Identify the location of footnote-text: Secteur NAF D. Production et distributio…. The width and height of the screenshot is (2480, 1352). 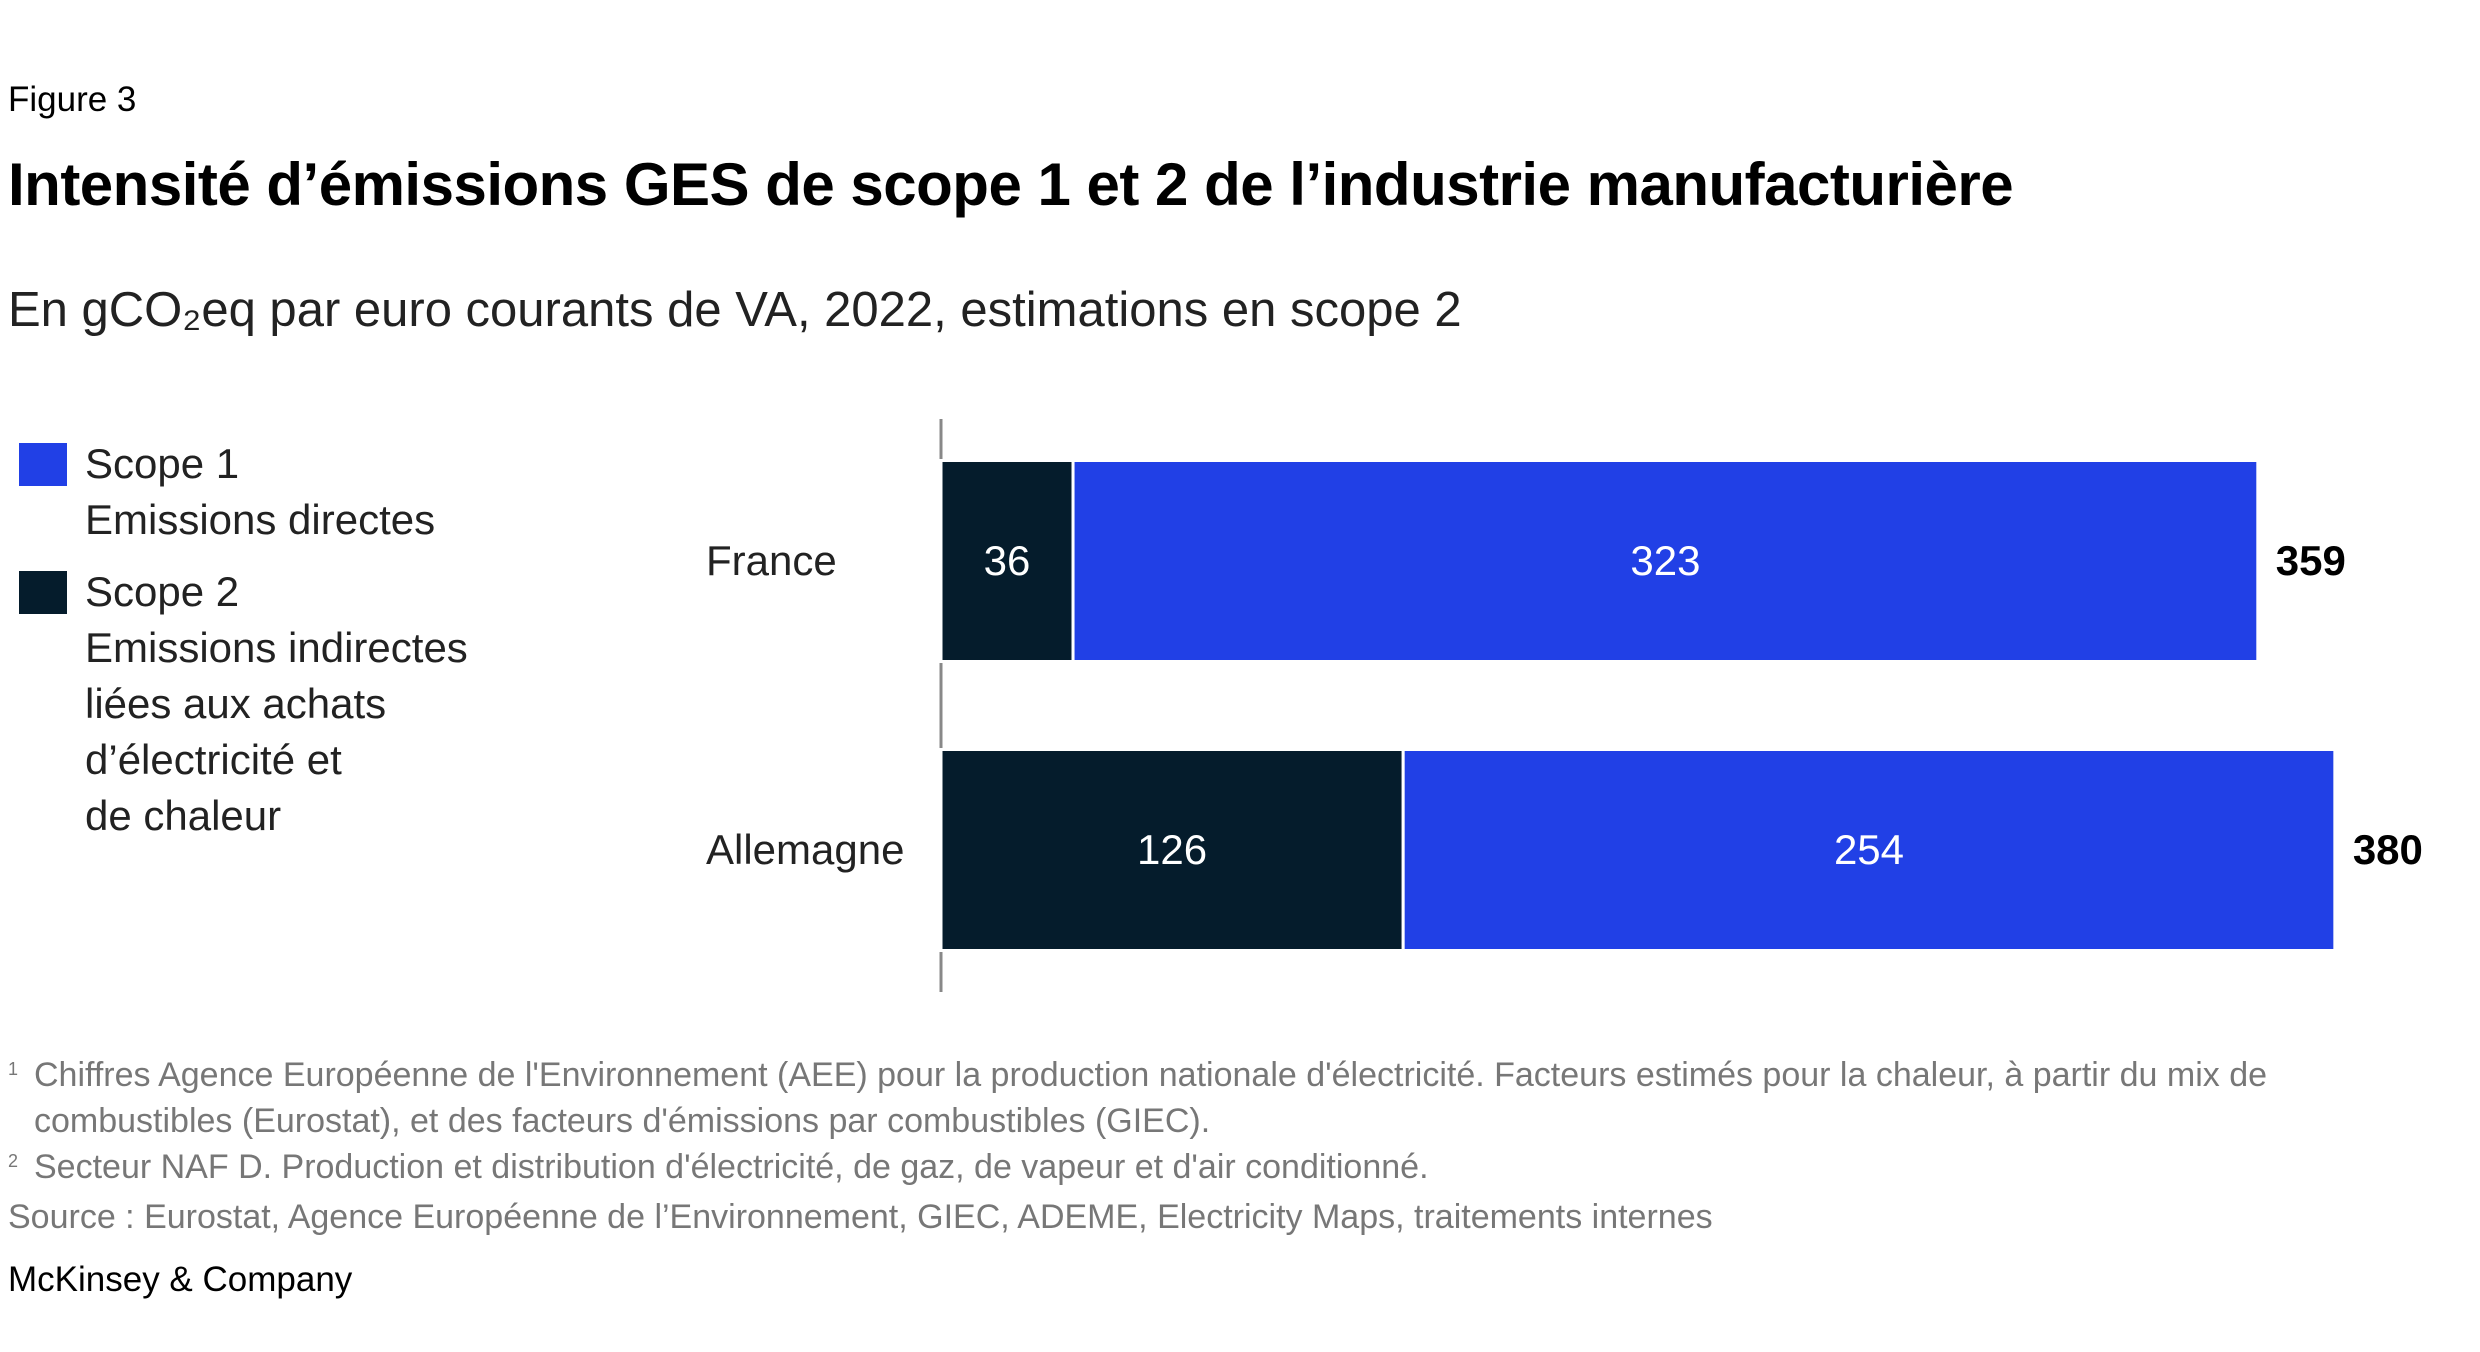
(731, 1167).